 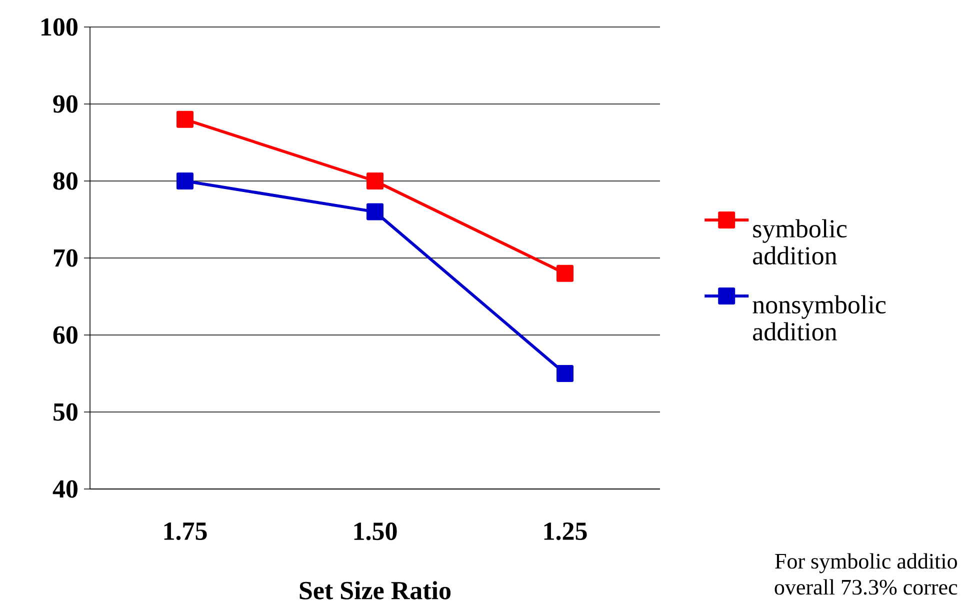 I want to click on y-tick-label: 70, so click(x=66, y=258).